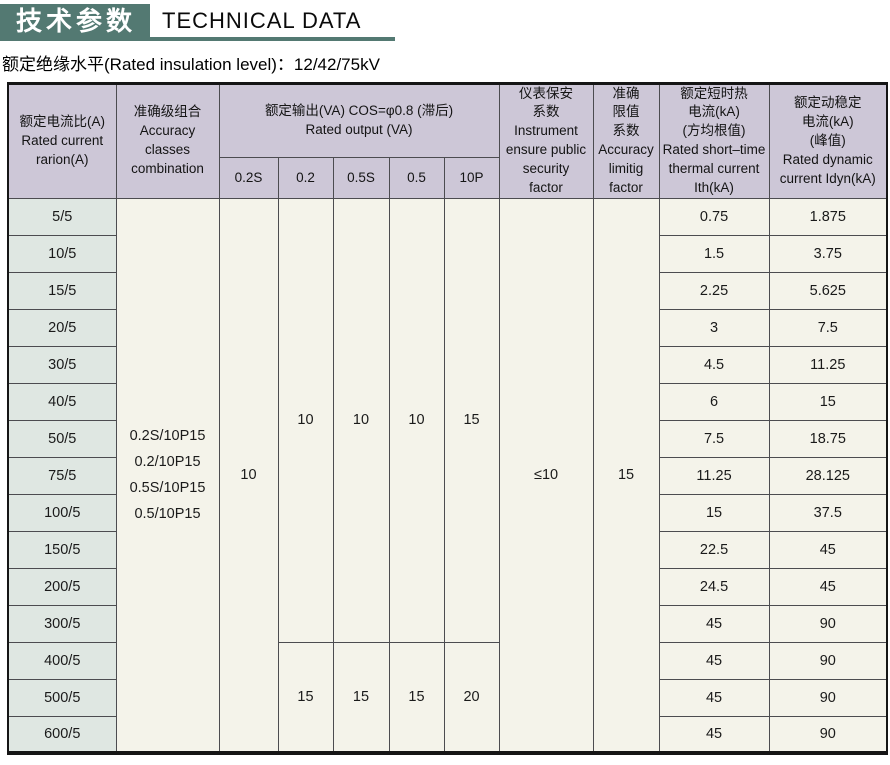 The width and height of the screenshot is (890, 765). What do you see at coordinates (62, 586) in the screenshot?
I see `row-label-cell: 200/5` at bounding box center [62, 586].